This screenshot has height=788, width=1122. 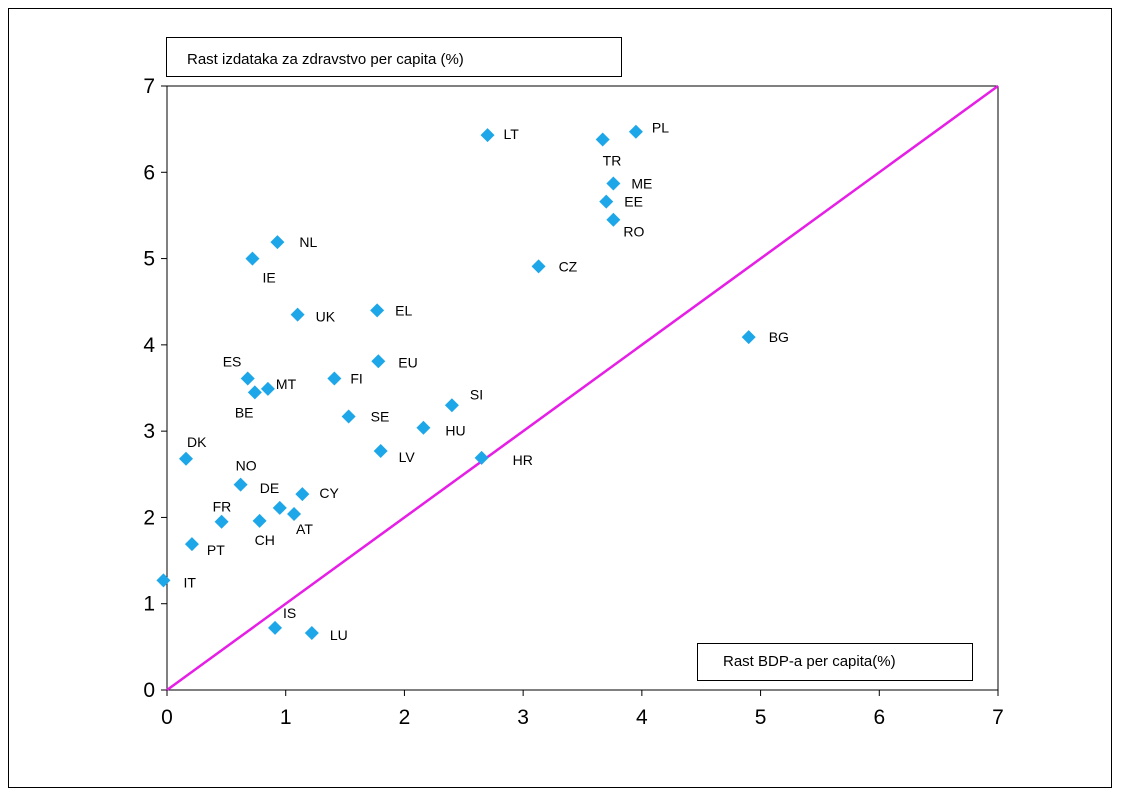 What do you see at coordinates (275, 627) in the screenshot?
I see `data-point-is` at bounding box center [275, 627].